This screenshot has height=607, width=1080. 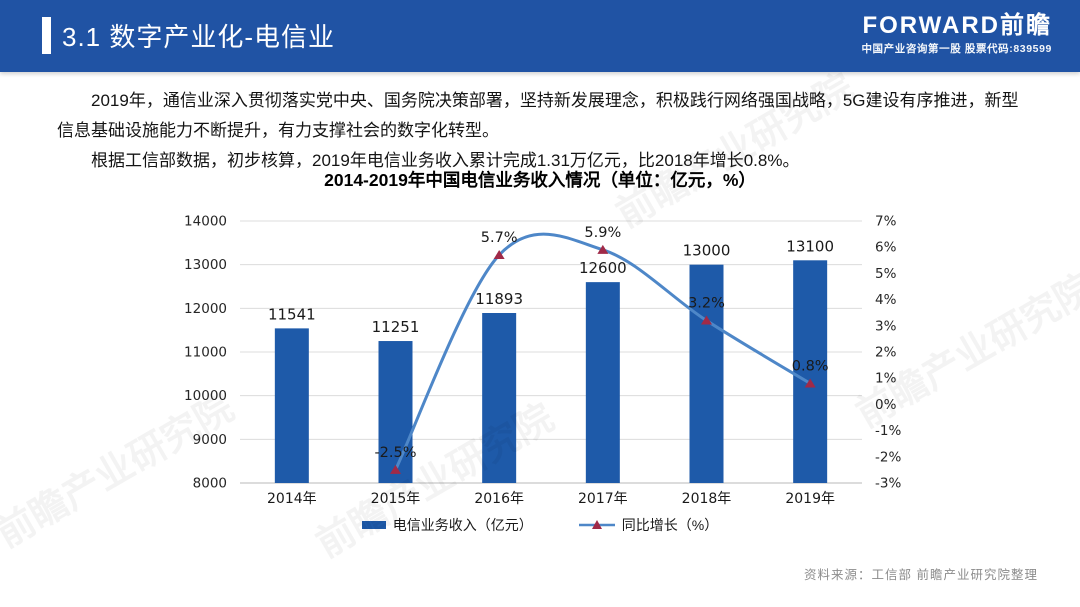 I want to click on title-accent-bar, so click(x=46, y=35).